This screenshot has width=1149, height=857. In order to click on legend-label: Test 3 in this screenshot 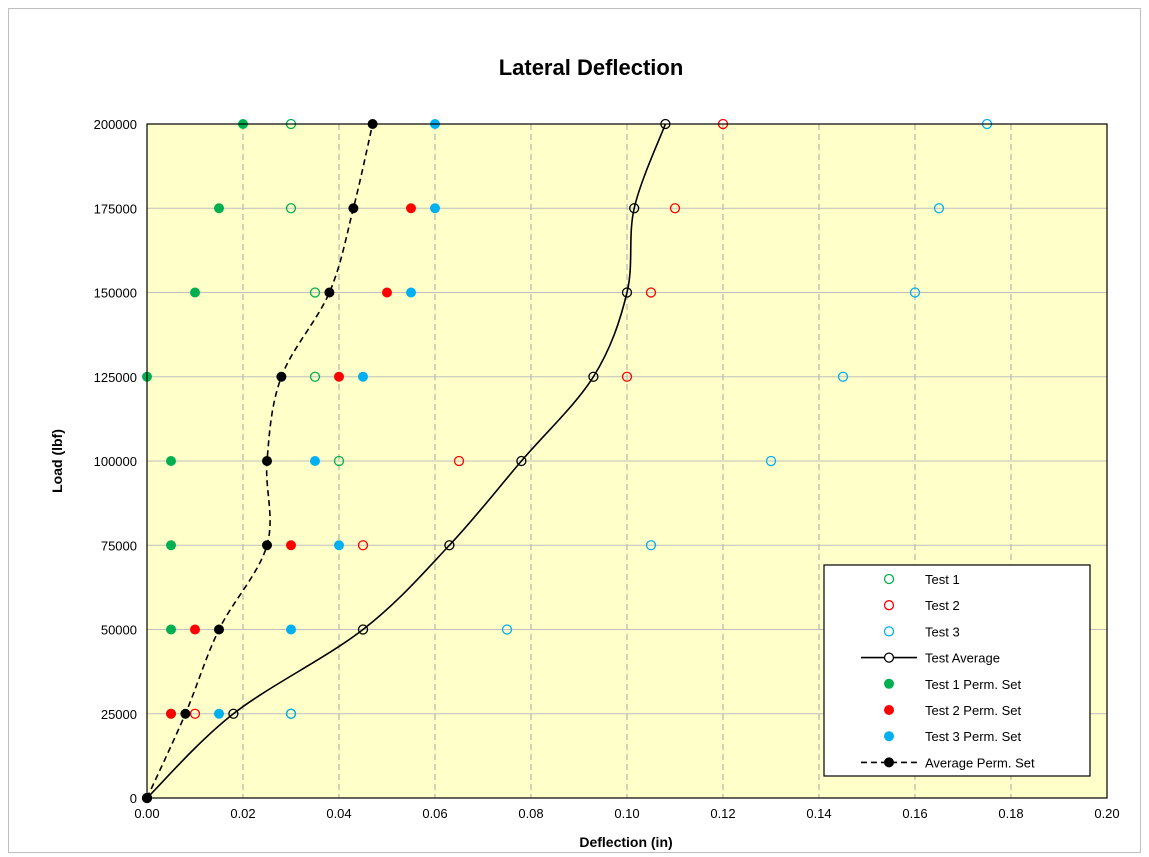, I will do `click(942, 631)`.